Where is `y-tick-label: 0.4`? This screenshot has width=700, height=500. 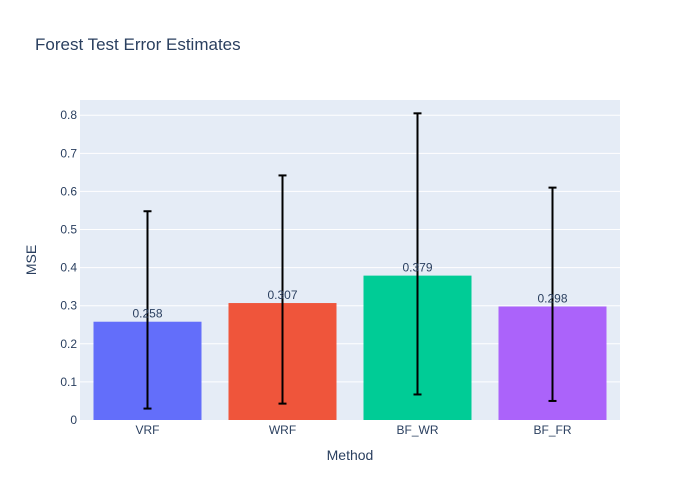 y-tick-label: 0.4 is located at coordinates (68, 268).